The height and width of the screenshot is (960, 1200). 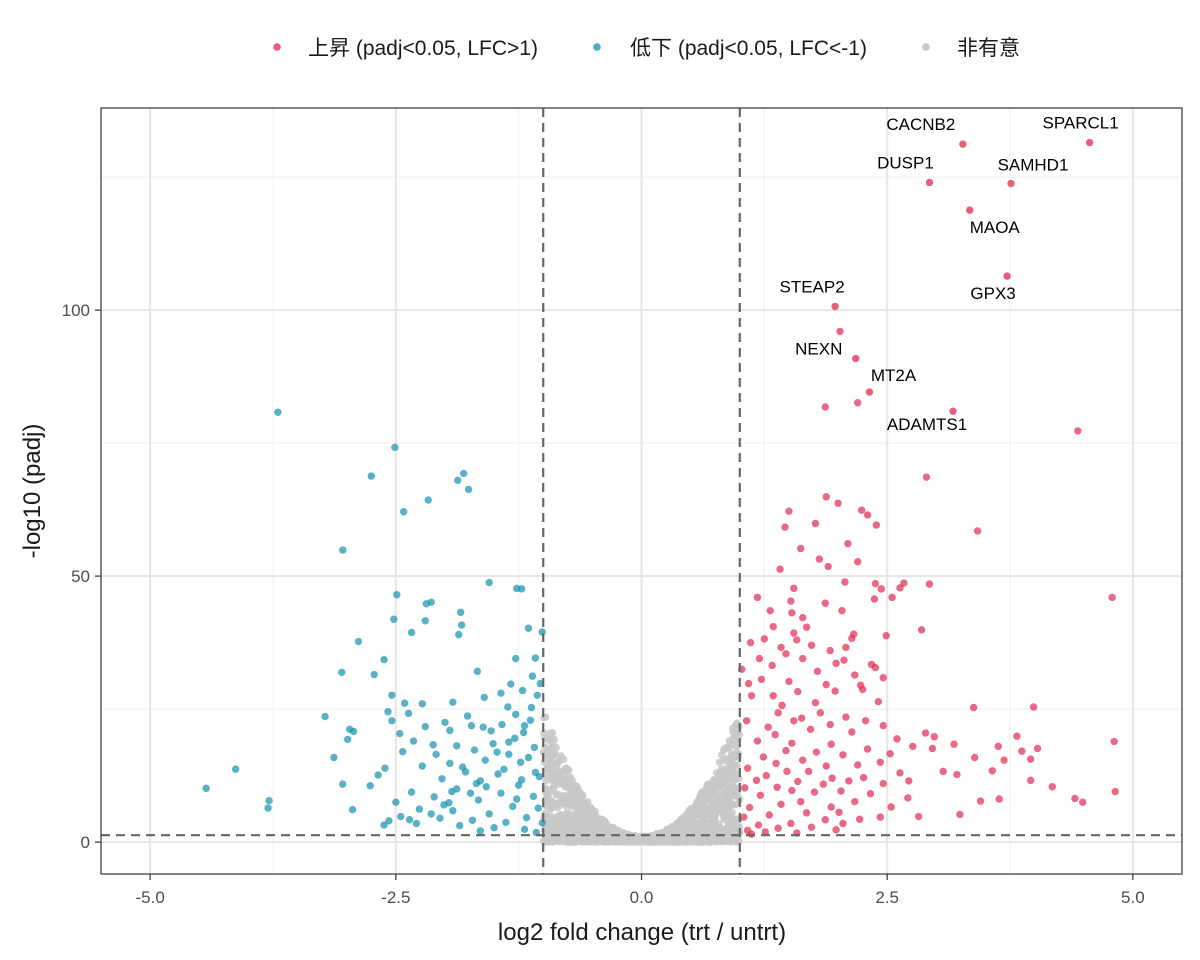 I want to click on gene-label-cacnb2: CACNB2, so click(x=920, y=124).